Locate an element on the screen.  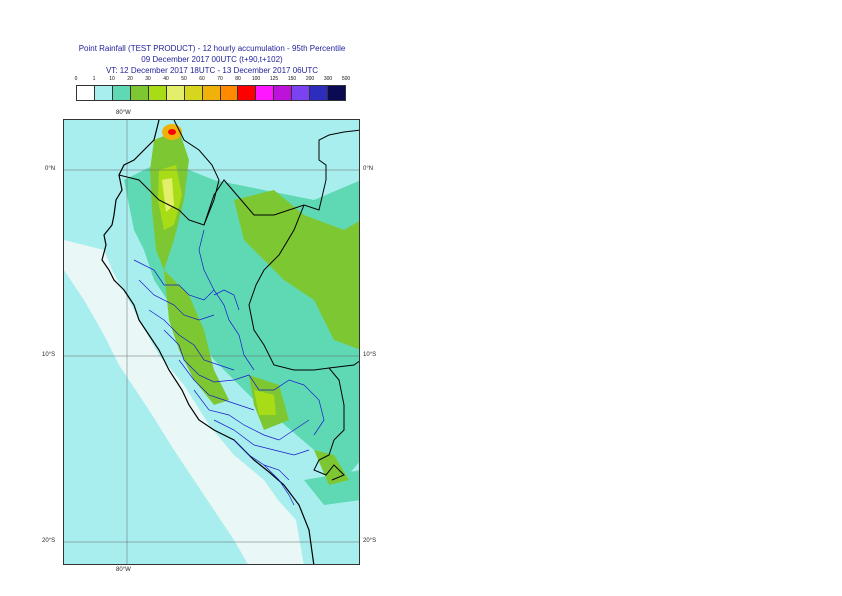
legend-swatches is located at coordinates (211, 93).